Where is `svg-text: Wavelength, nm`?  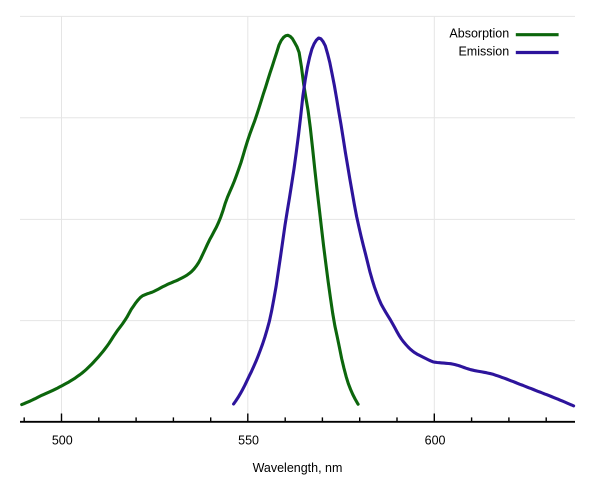 svg-text: Wavelength, nm is located at coordinates (298, 468).